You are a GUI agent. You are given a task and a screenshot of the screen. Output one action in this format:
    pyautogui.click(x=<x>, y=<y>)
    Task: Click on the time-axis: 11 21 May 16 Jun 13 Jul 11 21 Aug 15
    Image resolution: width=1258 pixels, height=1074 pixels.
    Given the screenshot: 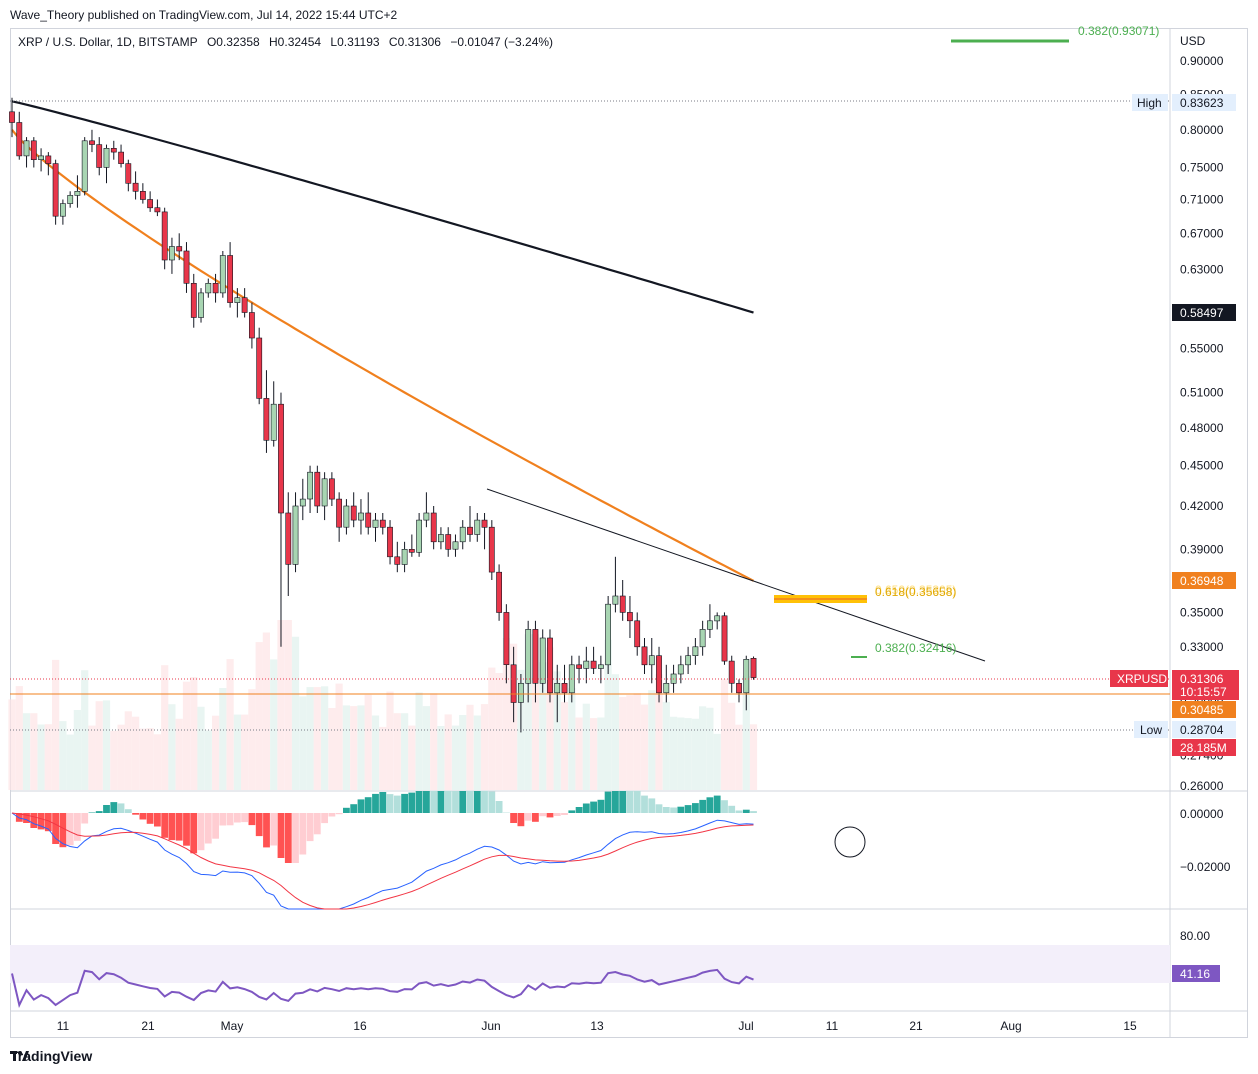 What is the action you would take?
    pyautogui.click(x=597, y=1026)
    